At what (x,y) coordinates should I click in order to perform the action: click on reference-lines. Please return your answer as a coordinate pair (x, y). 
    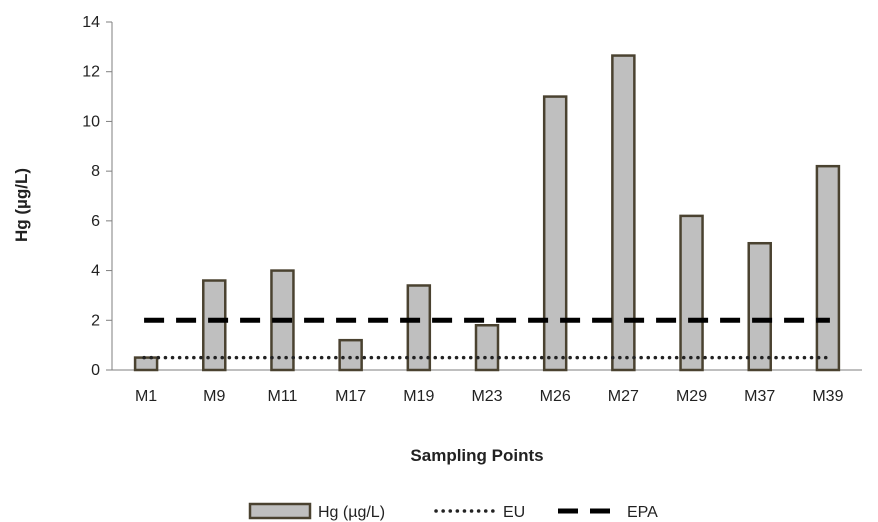
    Looking at the image, I should click on (487, 338).